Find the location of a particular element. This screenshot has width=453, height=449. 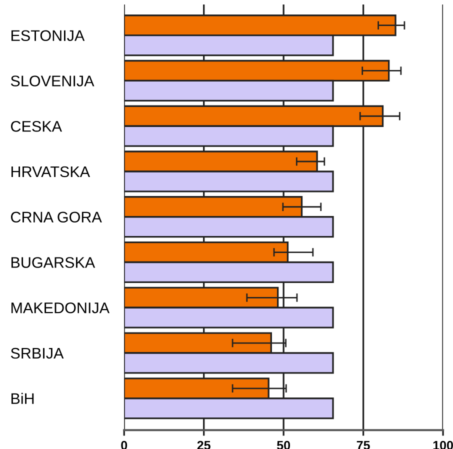

y-tick-label: CRNA GORA is located at coordinates (56, 217).